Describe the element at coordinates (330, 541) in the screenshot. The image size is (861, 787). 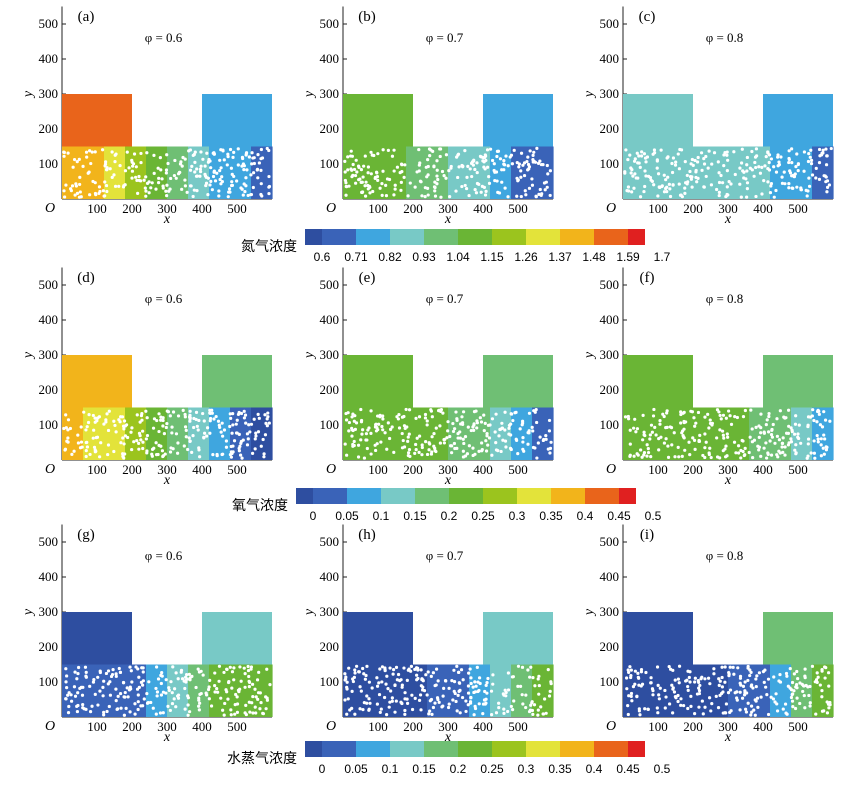
I see `y-tick-label: 500` at that location.